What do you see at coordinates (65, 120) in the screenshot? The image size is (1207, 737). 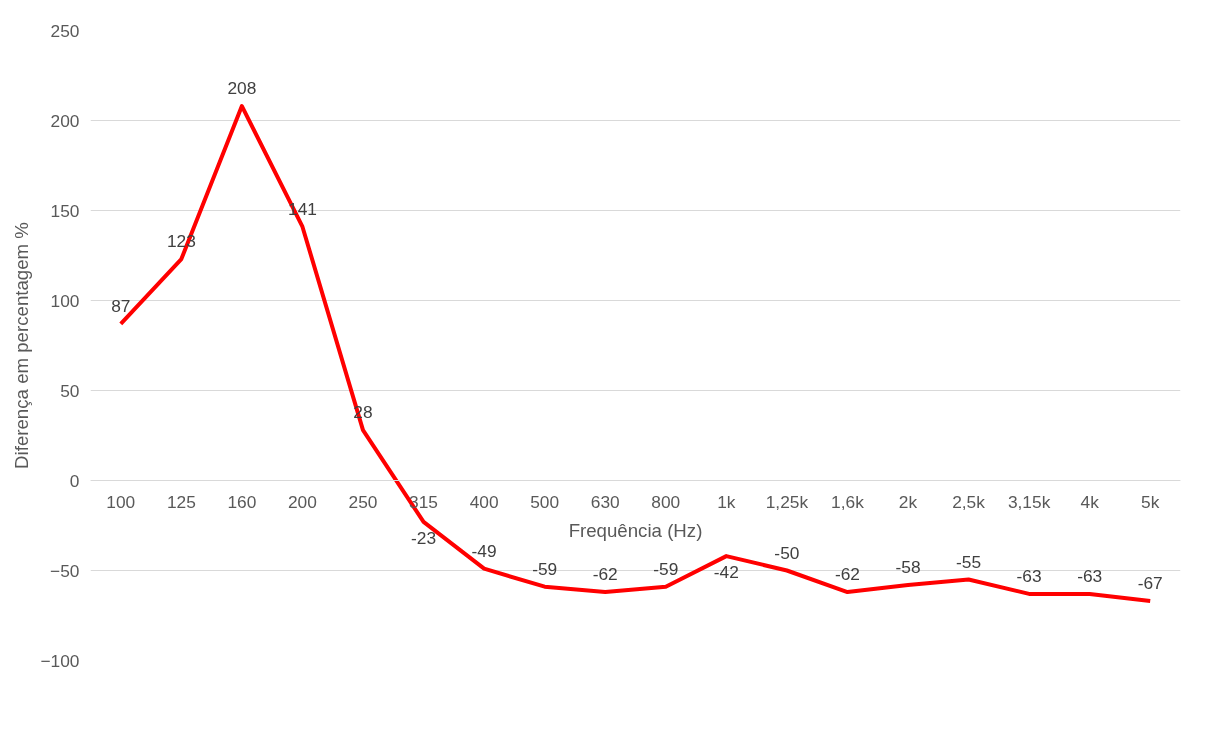 I see `y-tick-label: 200` at bounding box center [65, 120].